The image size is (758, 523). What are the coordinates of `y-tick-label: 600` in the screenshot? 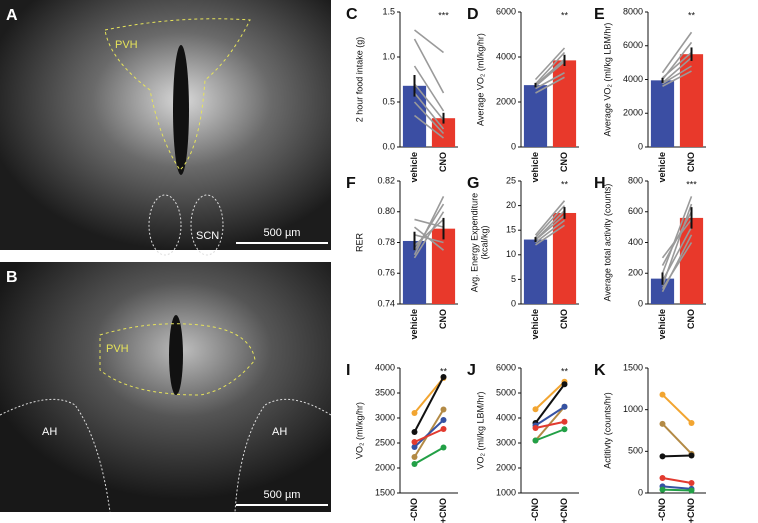 It's located at (635, 211).